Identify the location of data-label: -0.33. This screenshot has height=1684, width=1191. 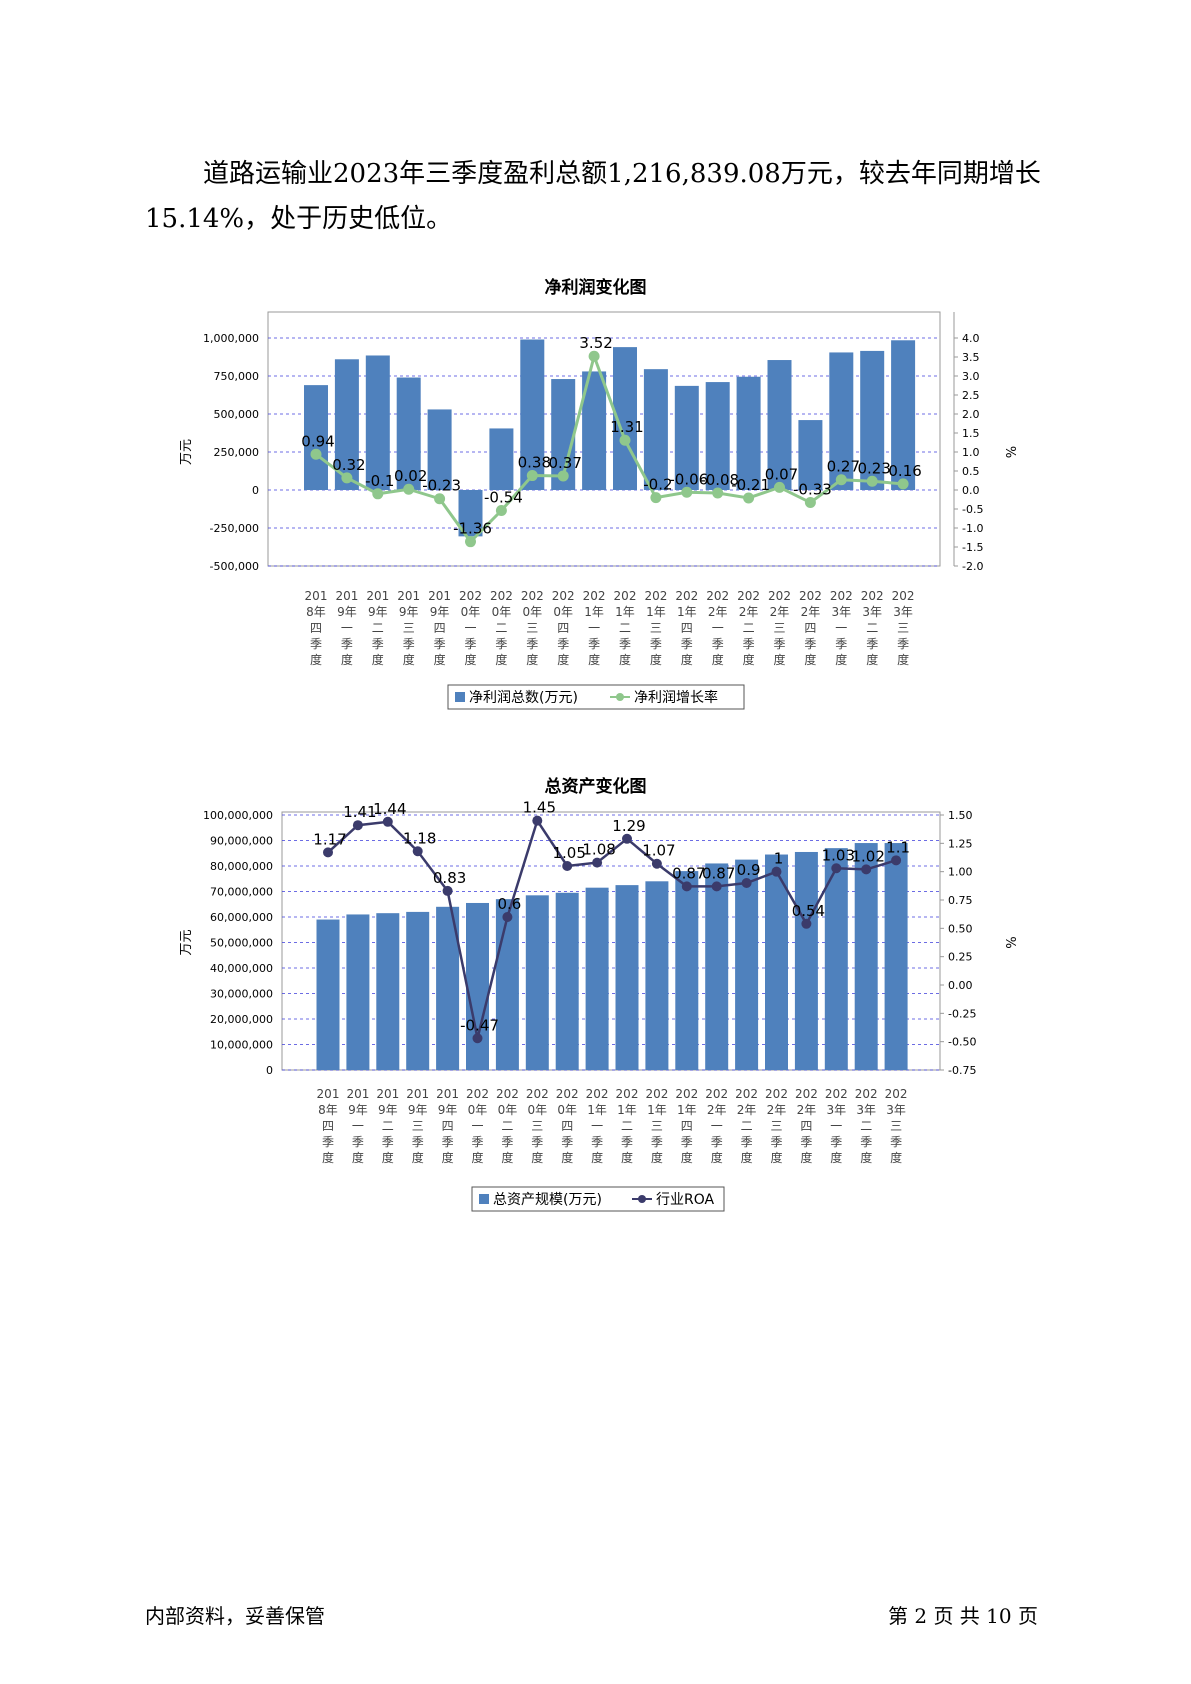
(812, 490).